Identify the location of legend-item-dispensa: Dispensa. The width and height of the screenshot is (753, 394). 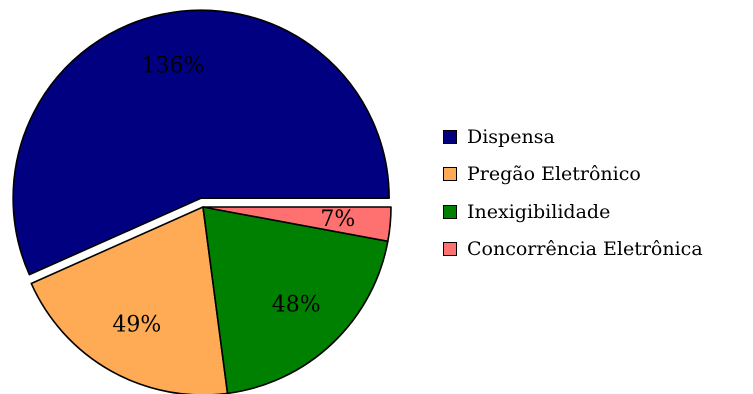
(598, 137).